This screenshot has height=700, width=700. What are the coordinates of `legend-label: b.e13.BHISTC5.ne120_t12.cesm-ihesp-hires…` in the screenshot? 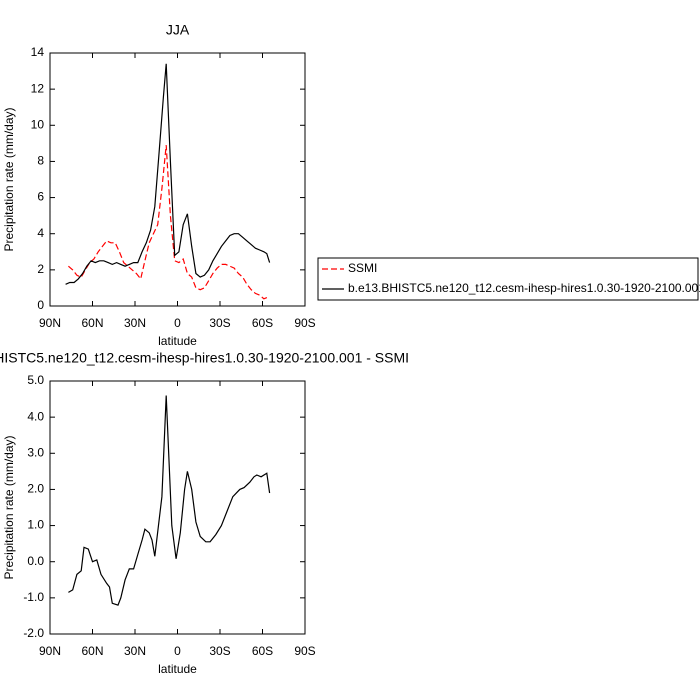 It's located at (524, 288).